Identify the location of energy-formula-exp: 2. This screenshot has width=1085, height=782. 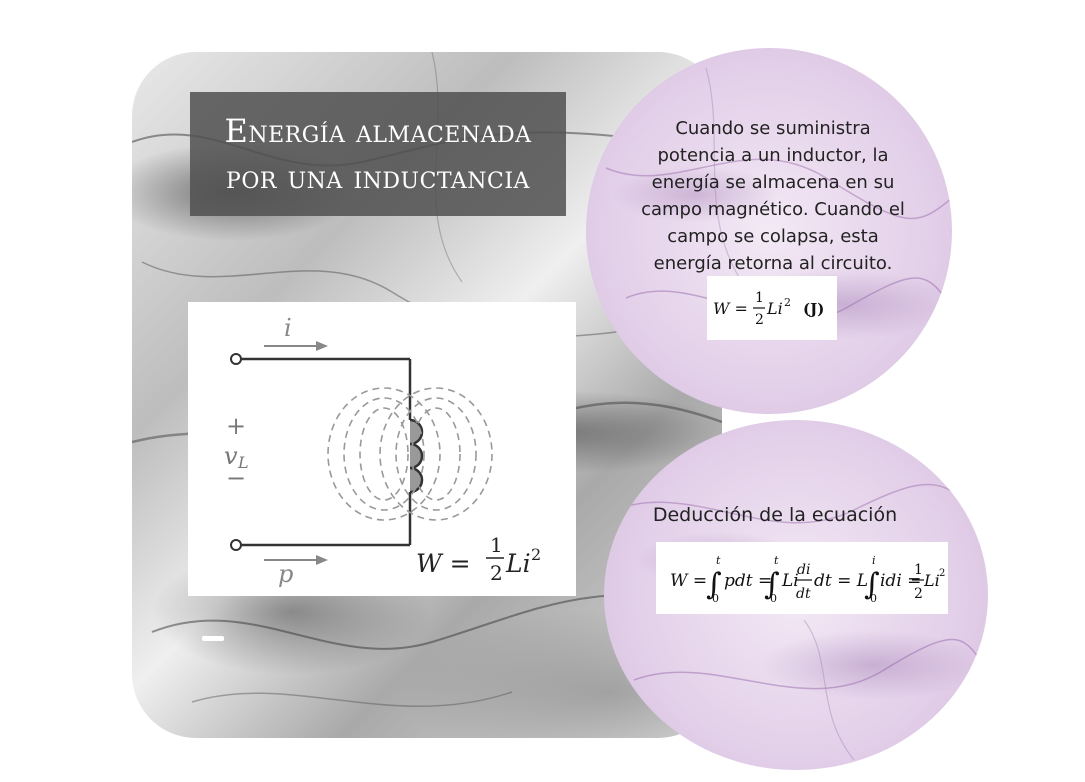
(787, 302).